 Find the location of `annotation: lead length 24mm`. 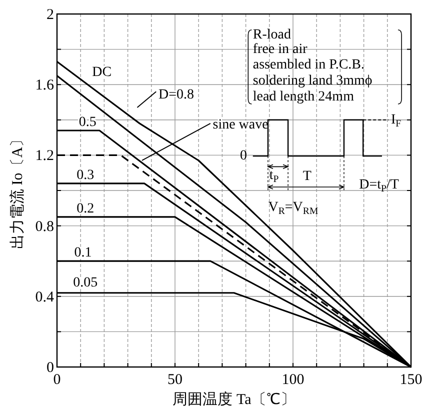

annotation: lead length 24mm is located at coordinates (303, 96).